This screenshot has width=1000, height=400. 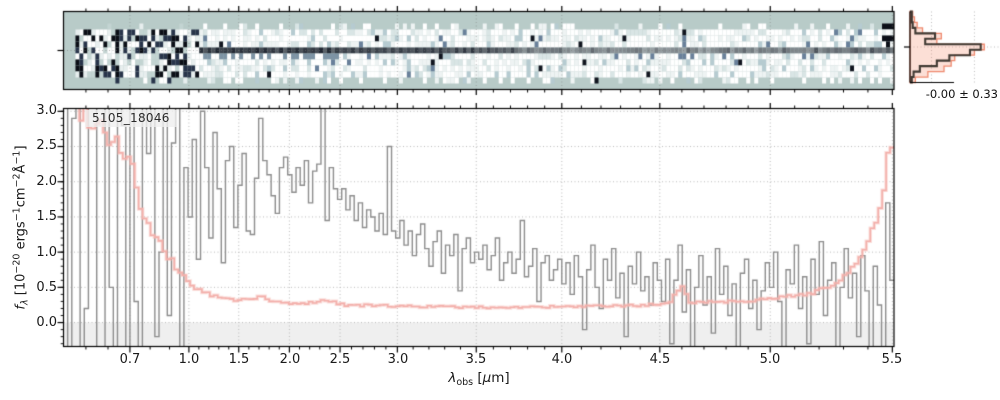 What do you see at coordinates (290, 359) in the screenshot?
I see `x-tick-label: 2.0` at bounding box center [290, 359].